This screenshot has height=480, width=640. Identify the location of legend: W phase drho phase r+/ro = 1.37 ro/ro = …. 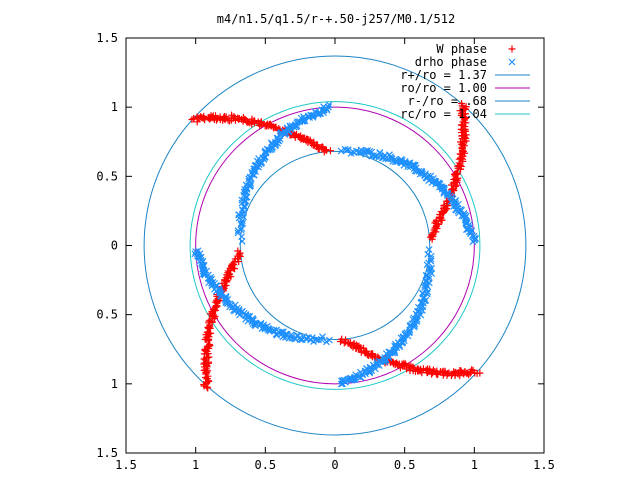
(465, 81).